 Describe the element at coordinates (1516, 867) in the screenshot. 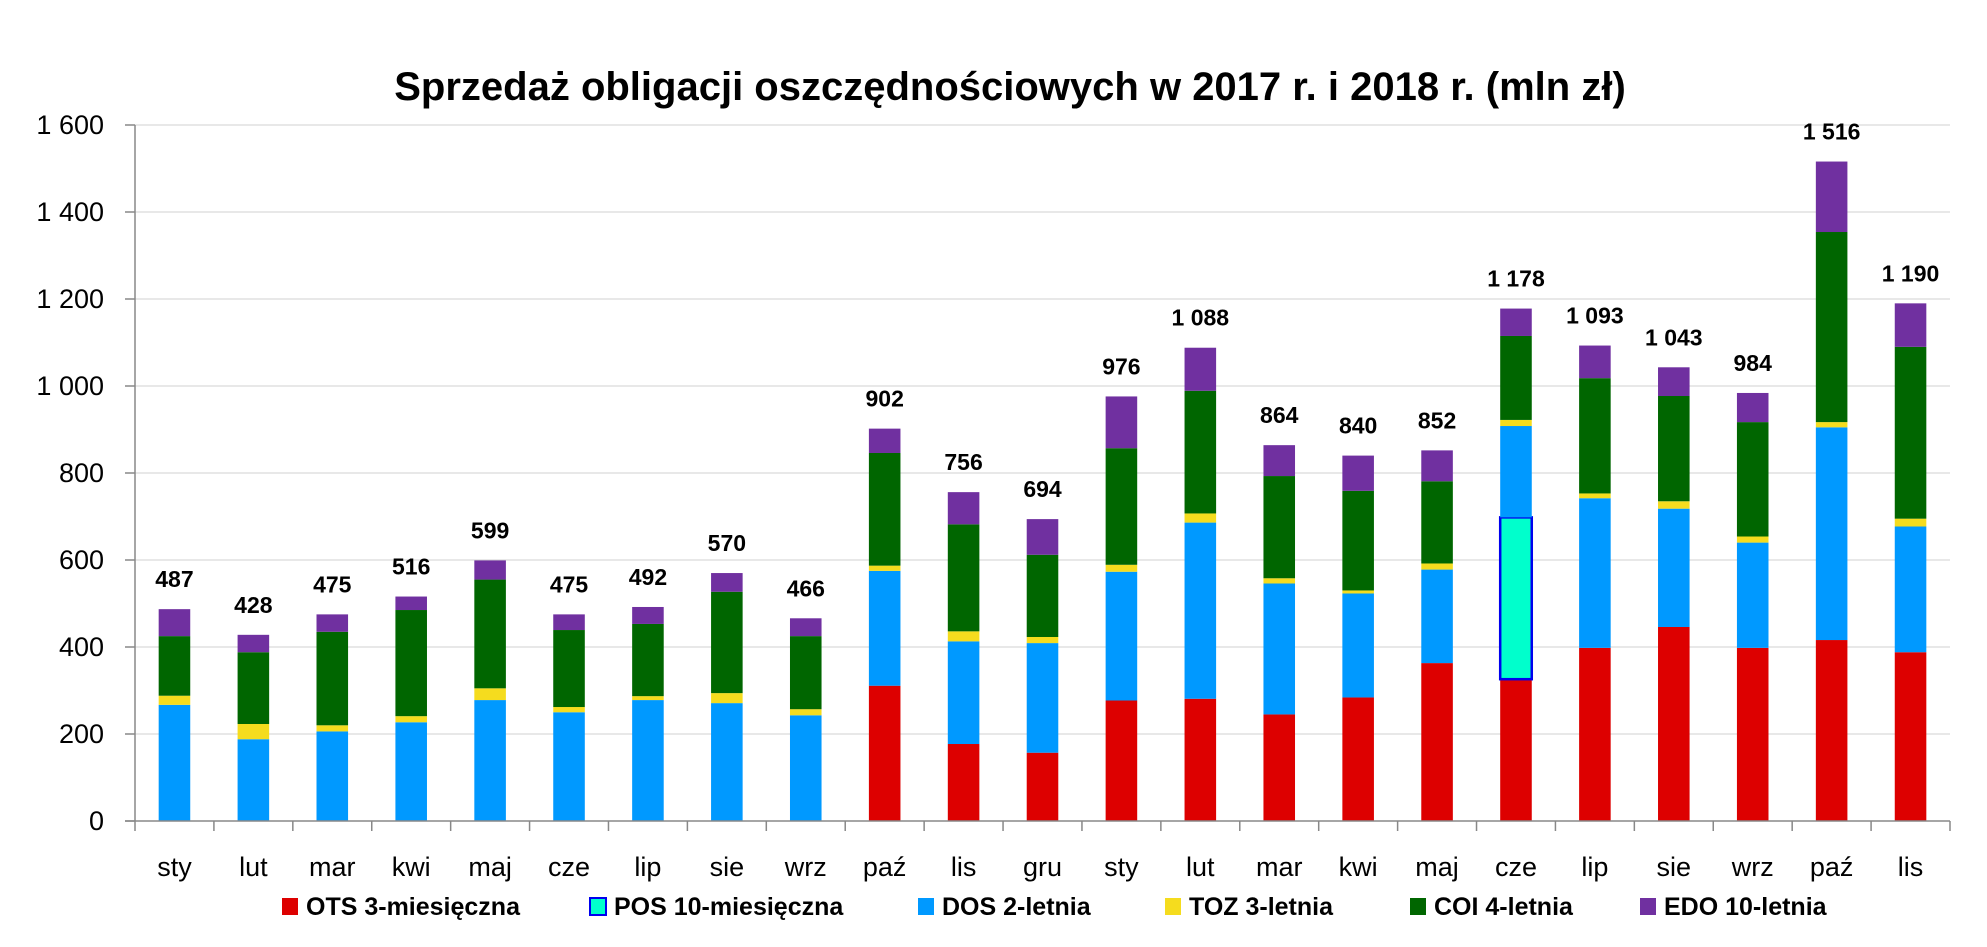

I see `x-tick-label: cze` at that location.